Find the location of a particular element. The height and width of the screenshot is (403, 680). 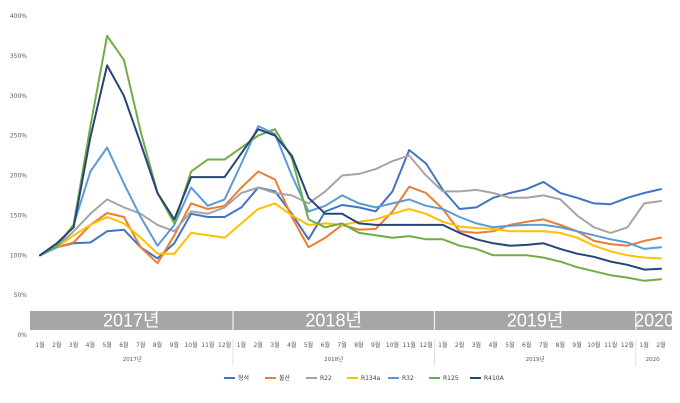

legend-label: R410A is located at coordinates (494, 378).